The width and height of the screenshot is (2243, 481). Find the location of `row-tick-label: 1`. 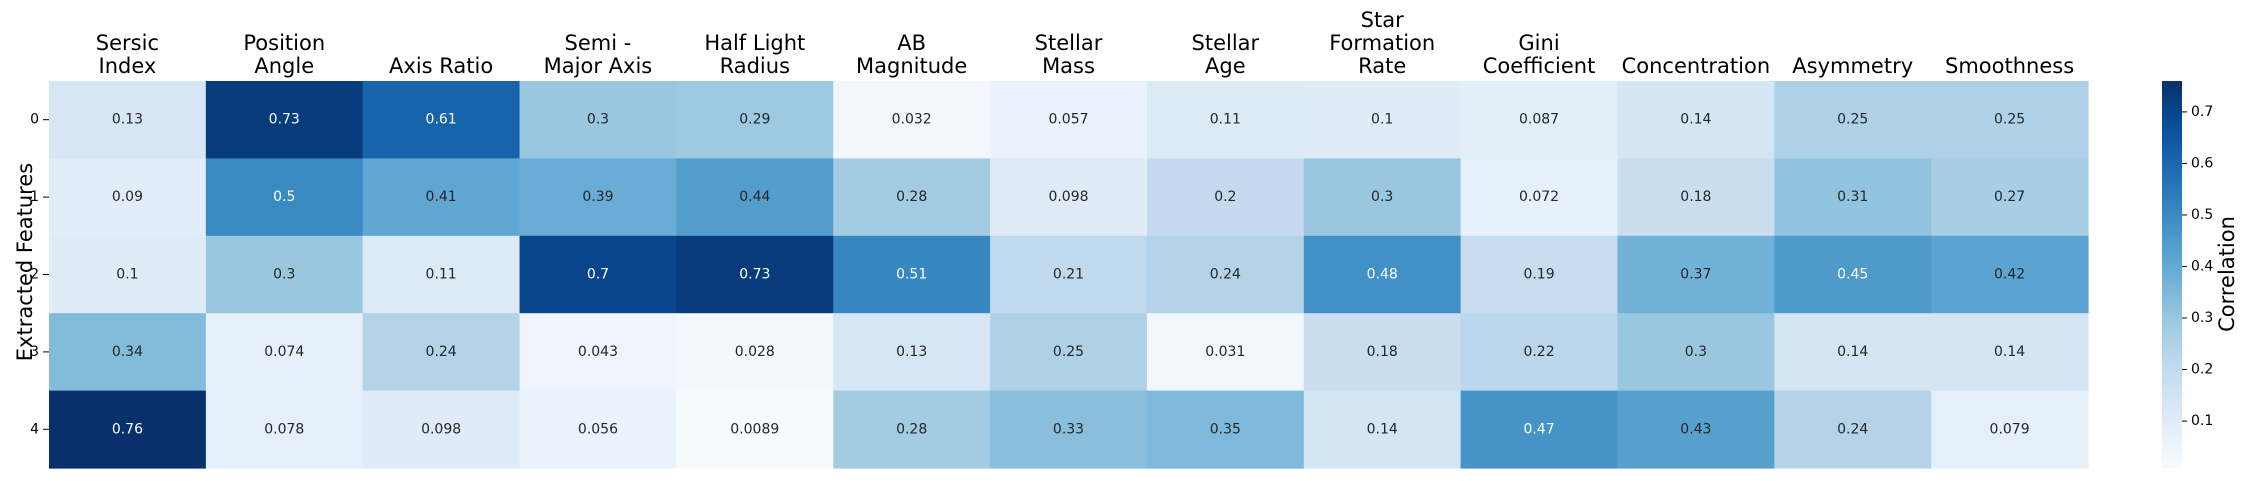

row-tick-label: 1 is located at coordinates (34, 197).